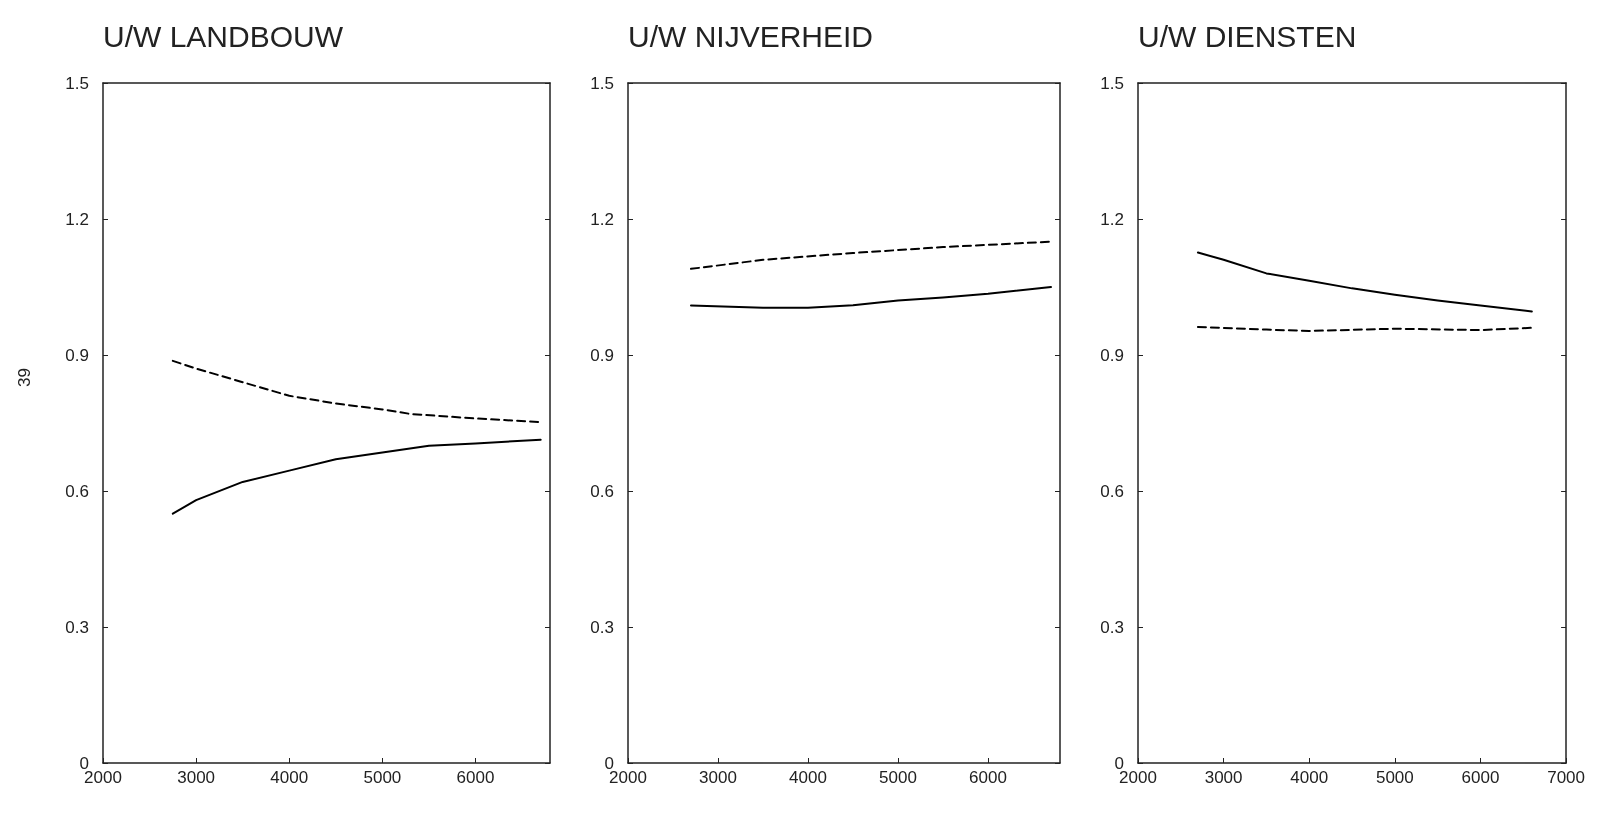 The width and height of the screenshot is (1606, 823). What do you see at coordinates (223, 36) in the screenshot?
I see `chart-title: U/W LANDBOUW` at bounding box center [223, 36].